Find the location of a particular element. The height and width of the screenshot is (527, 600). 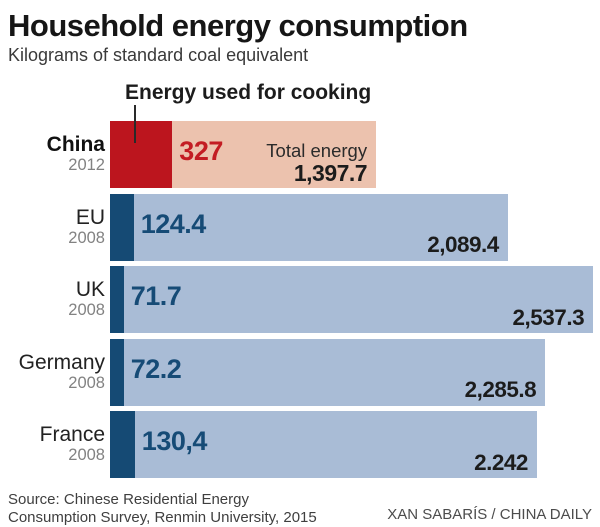

chart-row-france: France 2008 130,4 2.242 is located at coordinates (300, 444).